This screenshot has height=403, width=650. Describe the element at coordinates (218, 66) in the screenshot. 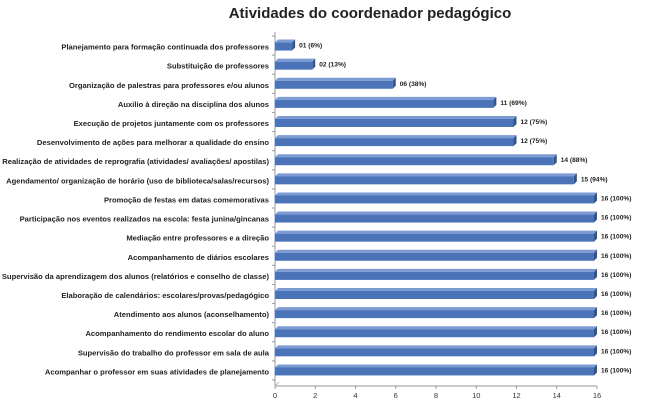

I see `category-label: Substituição de professores` at that location.